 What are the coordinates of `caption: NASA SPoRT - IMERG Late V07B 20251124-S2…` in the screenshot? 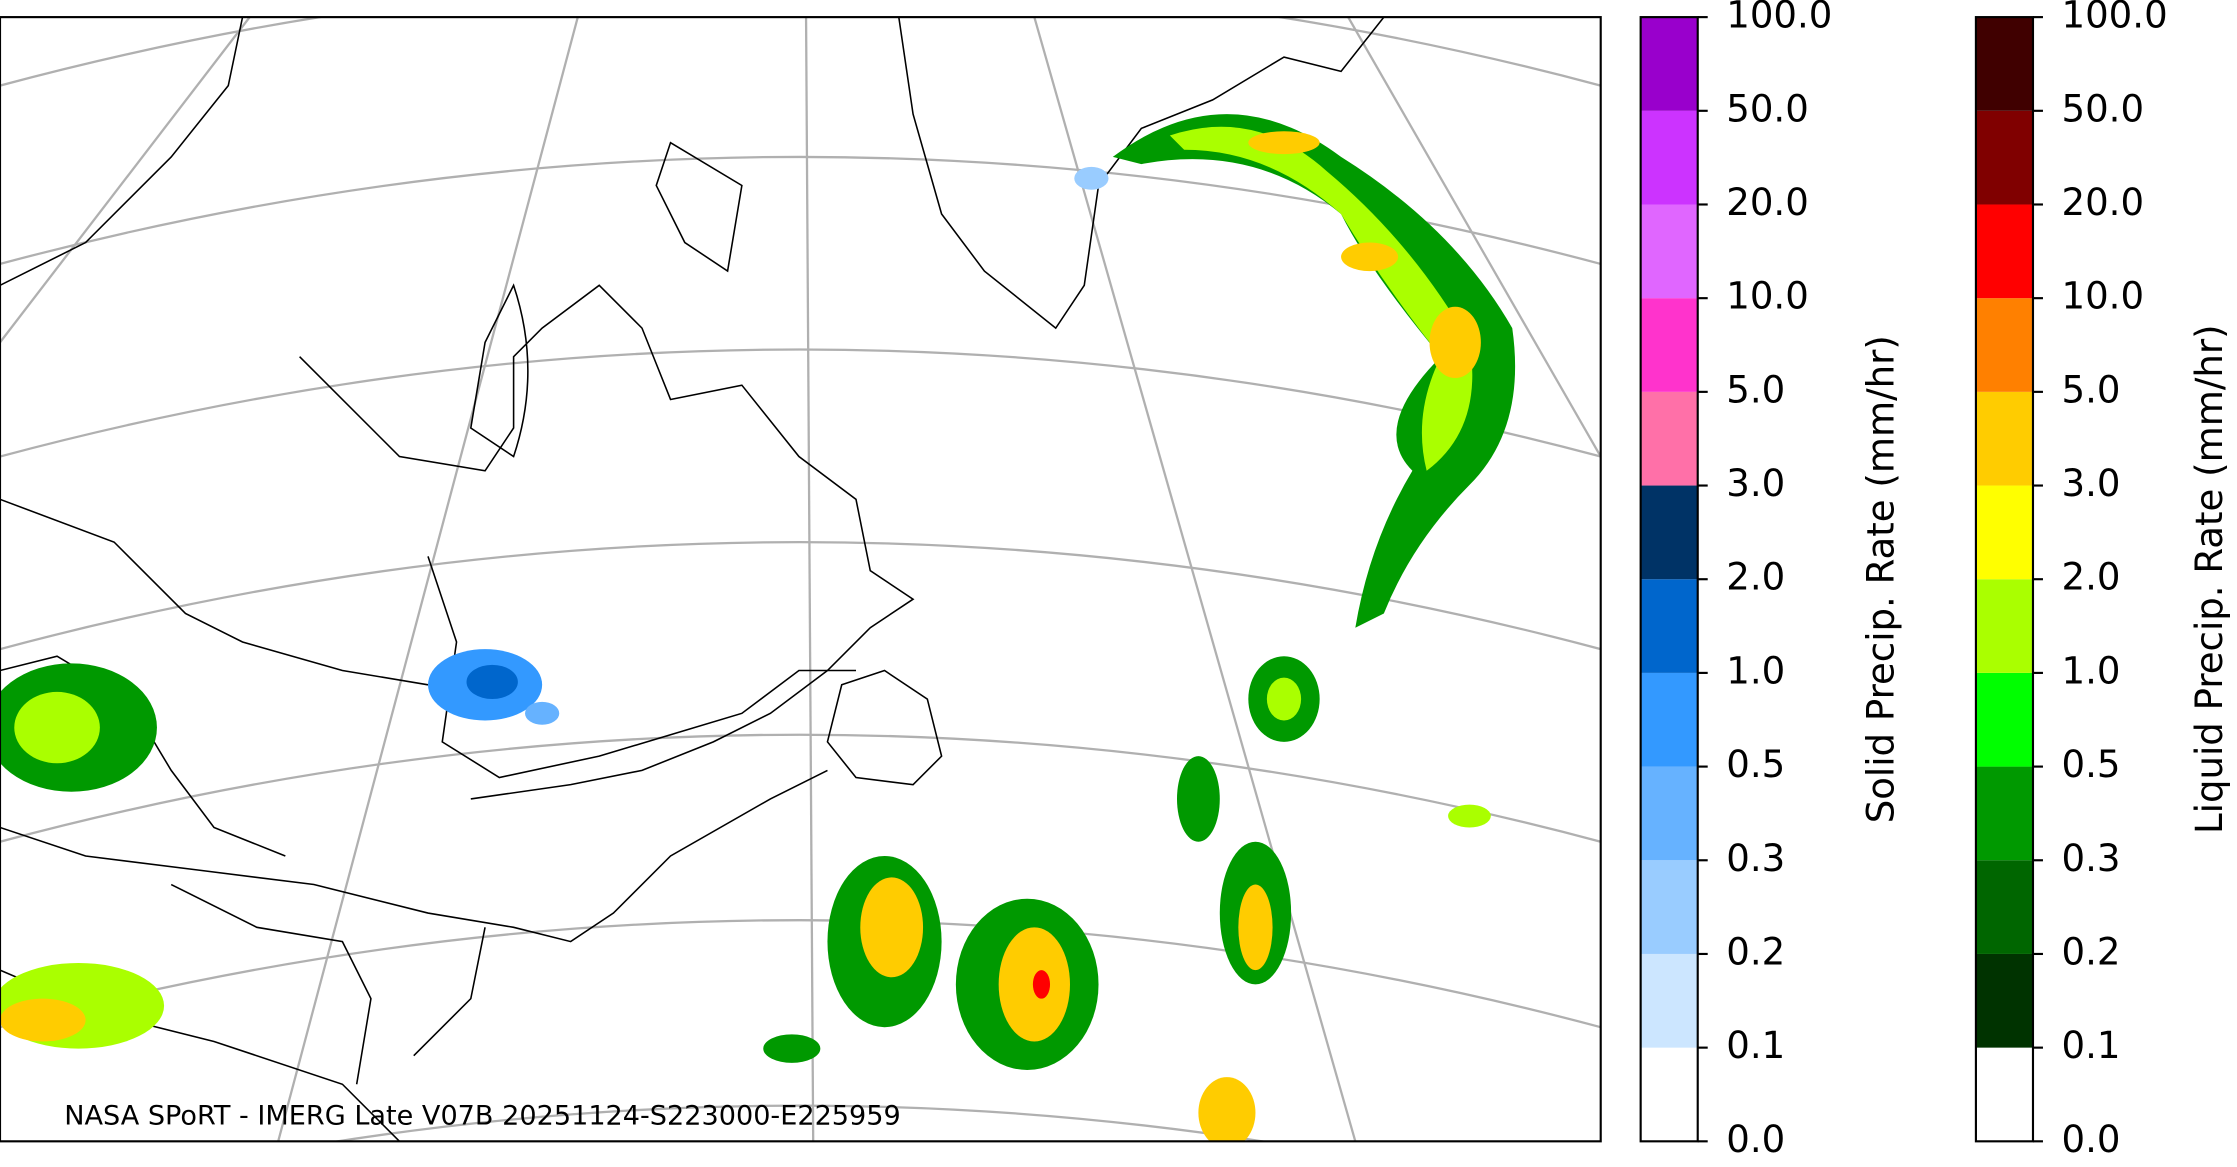 It's located at (482, 1116).